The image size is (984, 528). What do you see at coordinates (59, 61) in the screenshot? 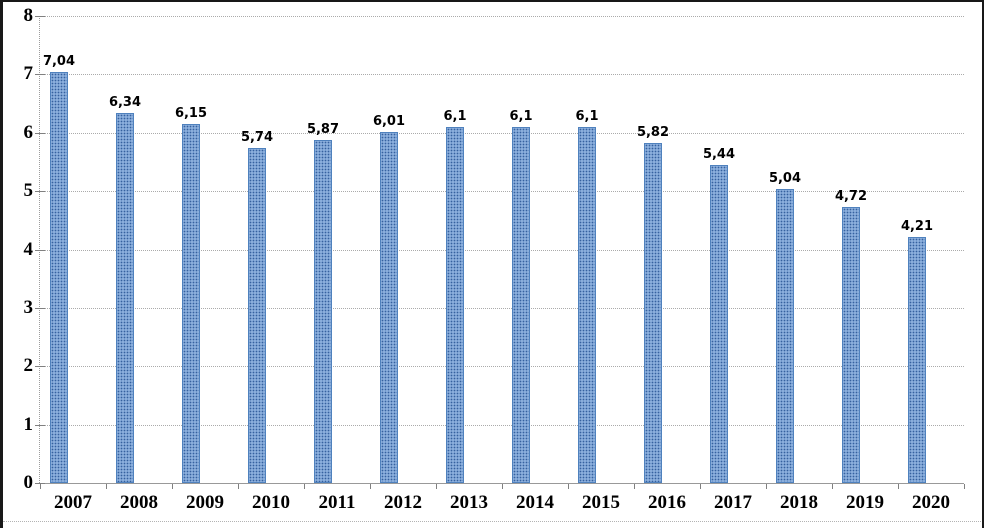
I see `bar-value-label: 7,04` at bounding box center [59, 61].